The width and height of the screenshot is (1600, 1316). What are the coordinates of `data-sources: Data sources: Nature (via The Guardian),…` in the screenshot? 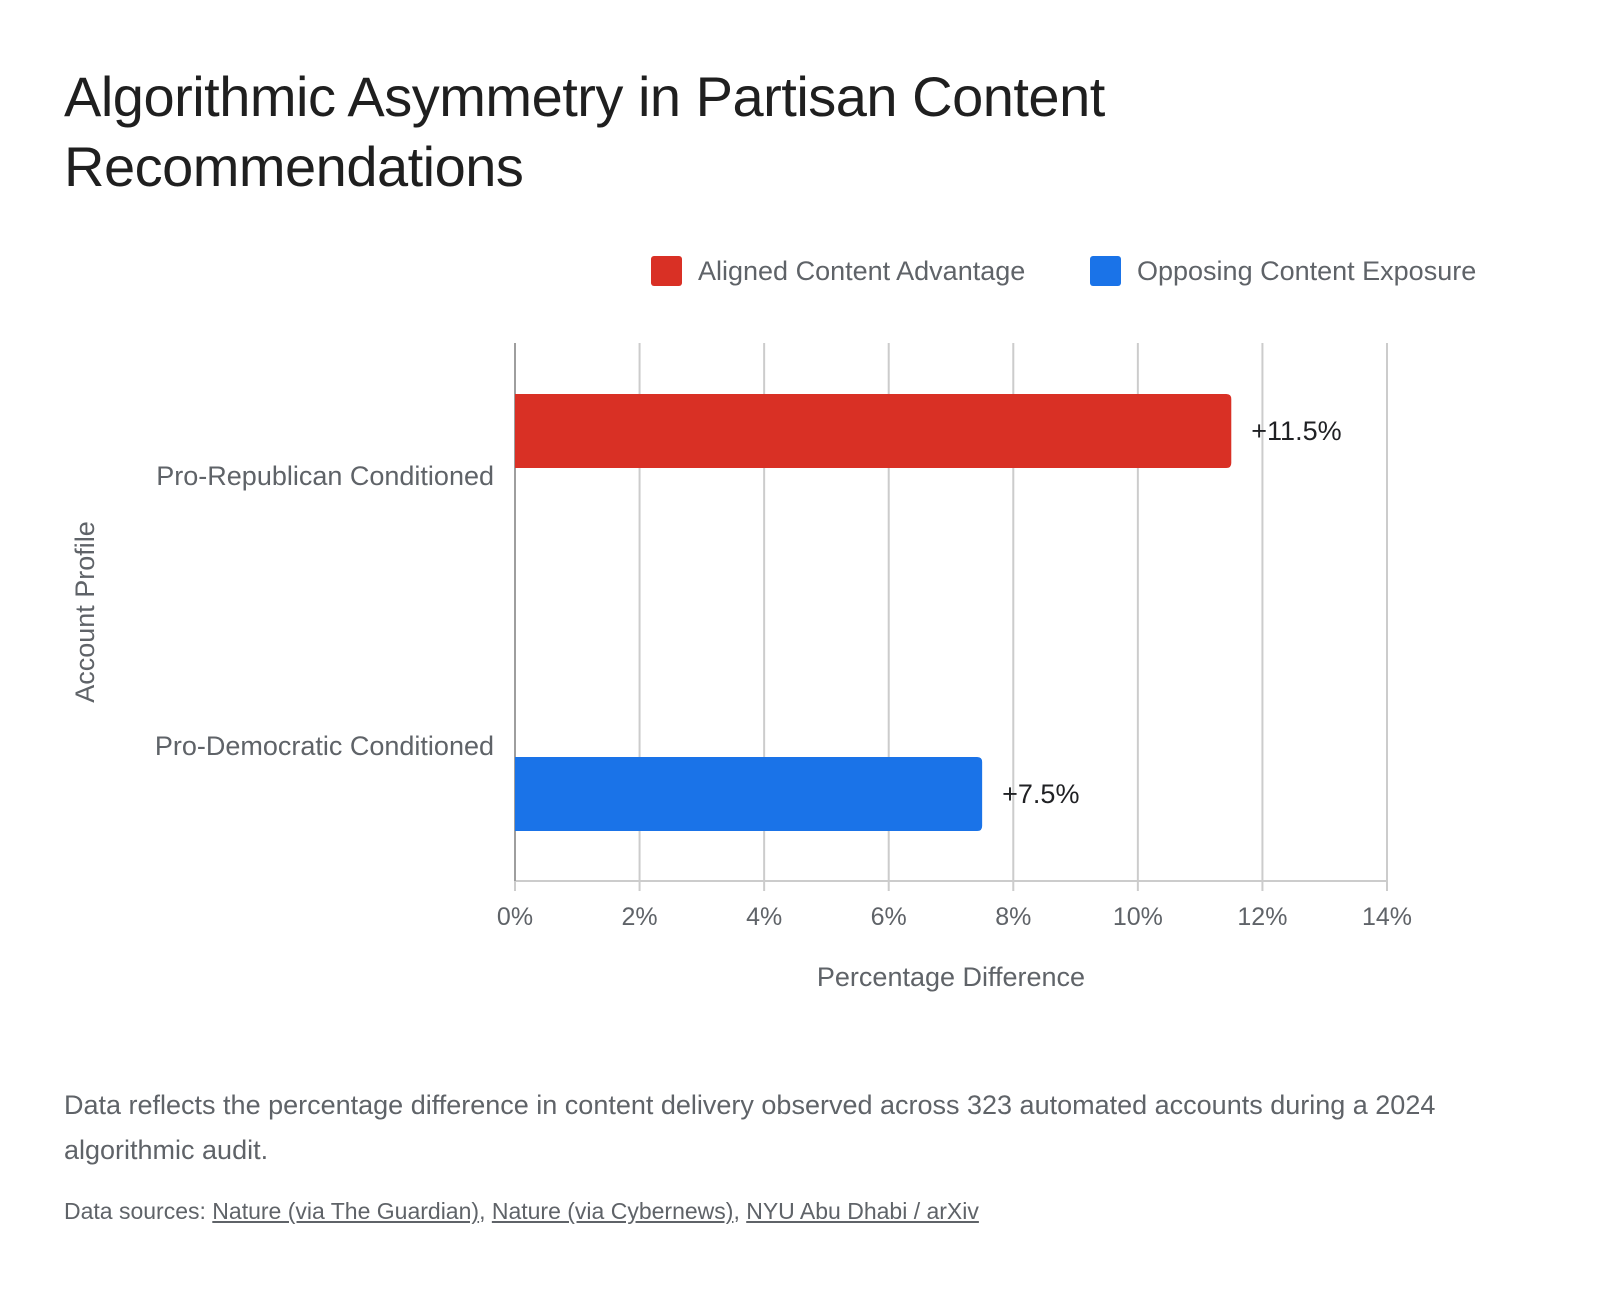 It's located at (521, 1211).